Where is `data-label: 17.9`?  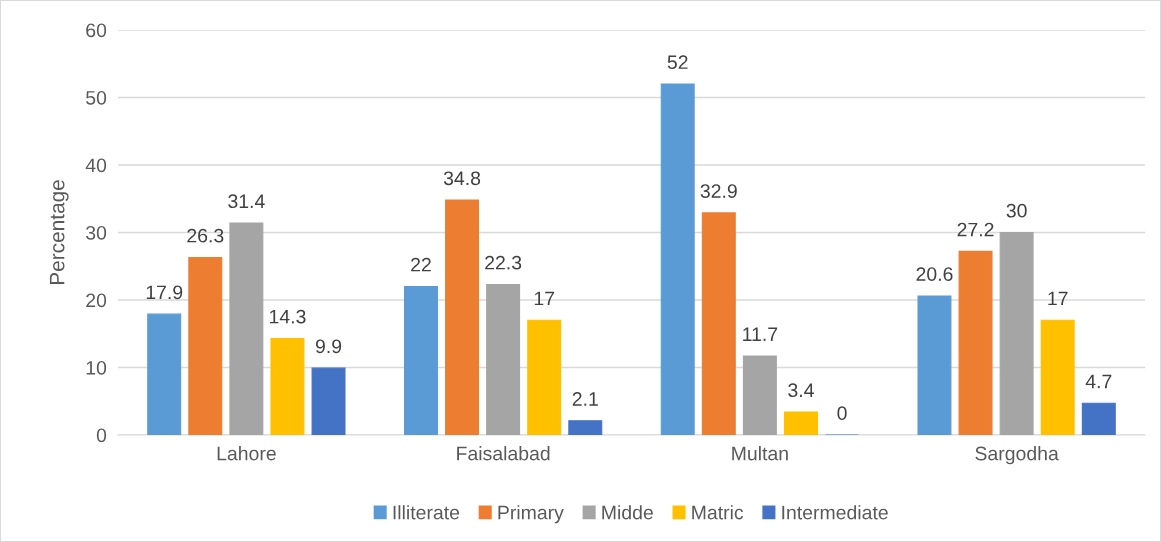
data-label: 17.9 is located at coordinates (164, 292).